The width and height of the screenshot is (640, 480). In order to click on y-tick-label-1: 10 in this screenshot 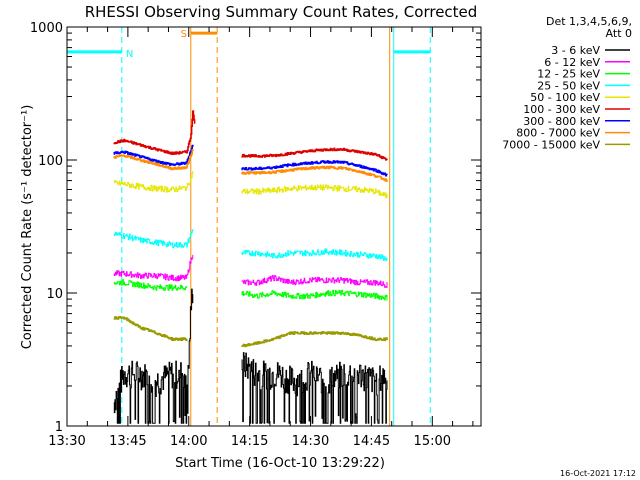, I will do `click(54, 294)`.